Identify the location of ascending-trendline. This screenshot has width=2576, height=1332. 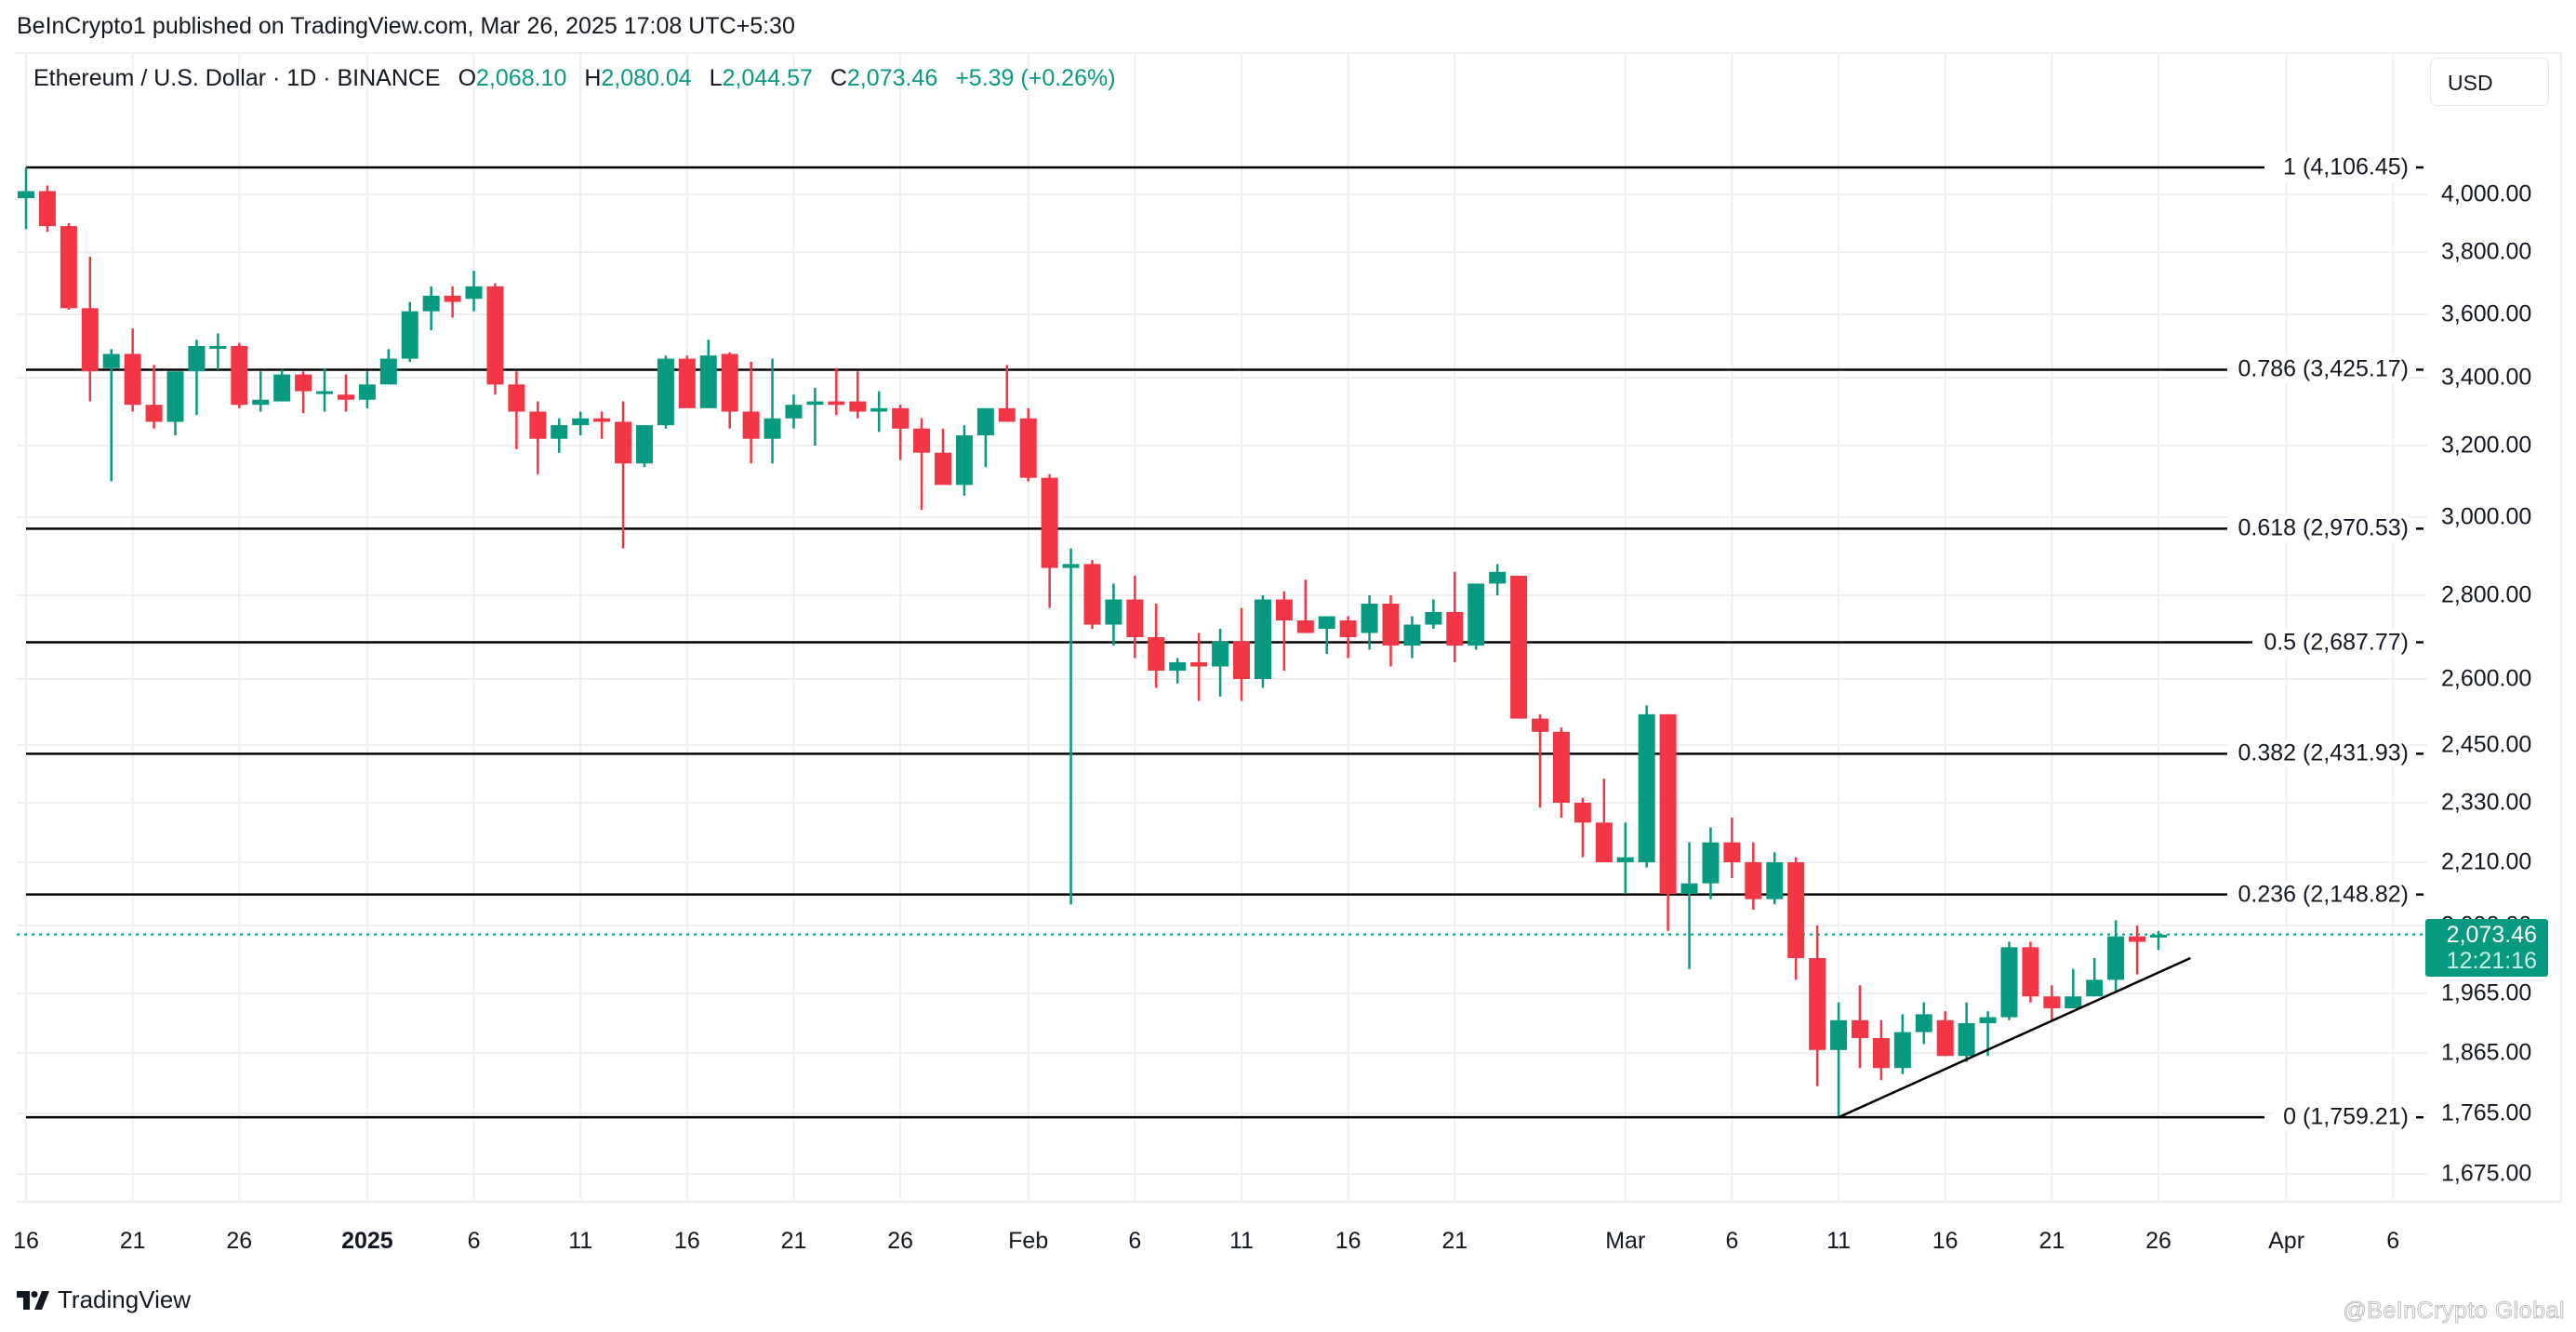
(2014, 1037).